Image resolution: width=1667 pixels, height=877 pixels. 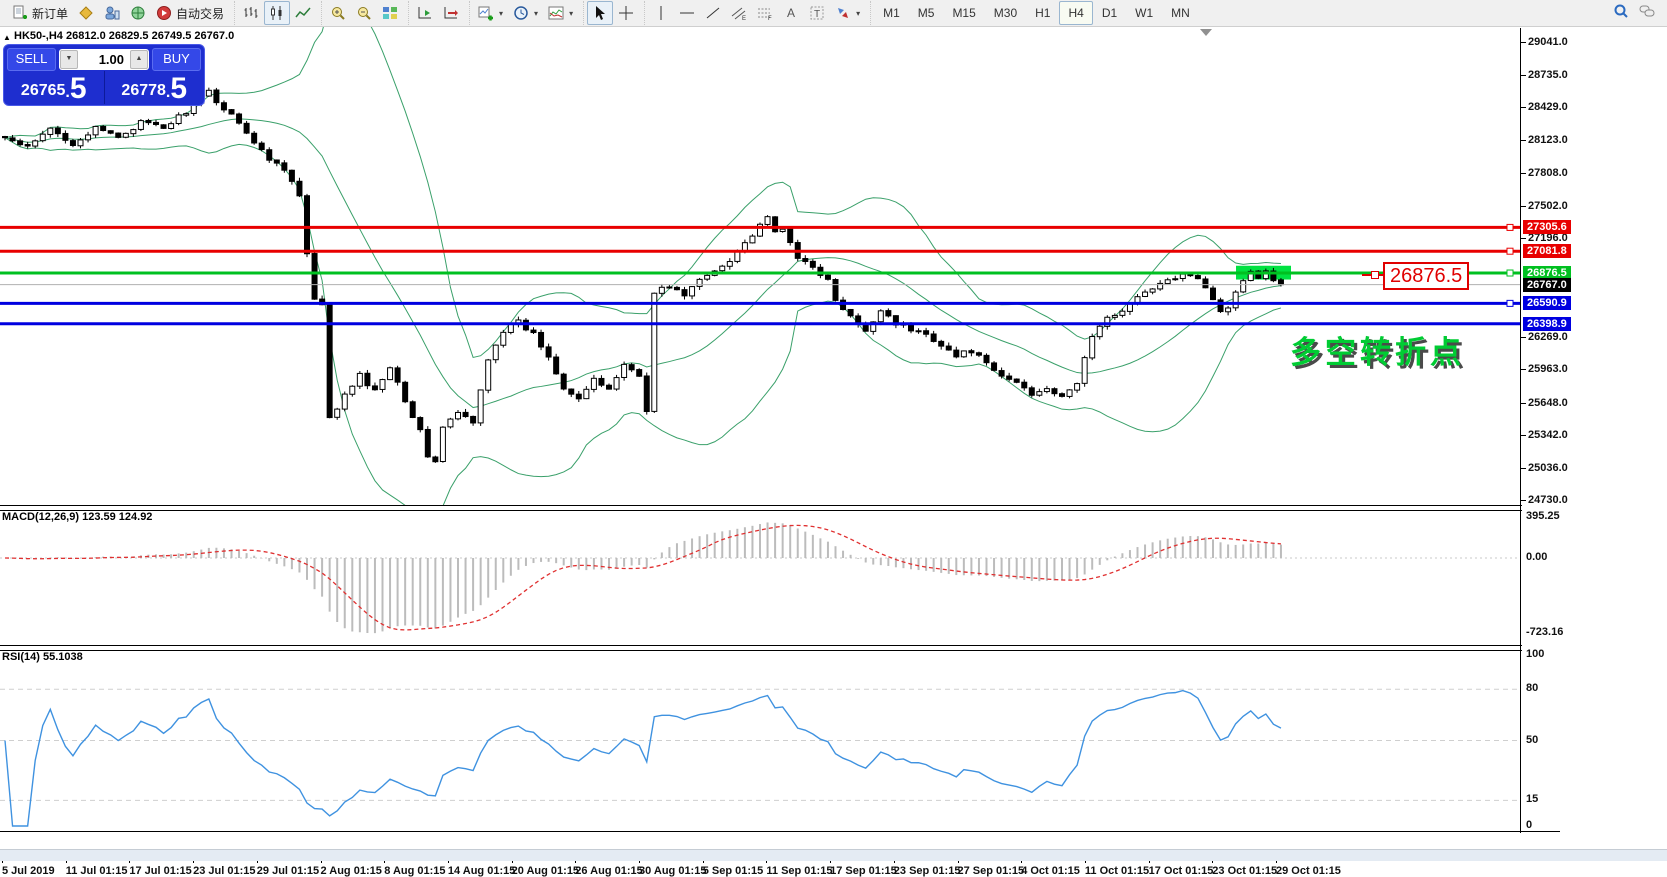 I want to click on timeframe-m15: M15, so click(x=964, y=13).